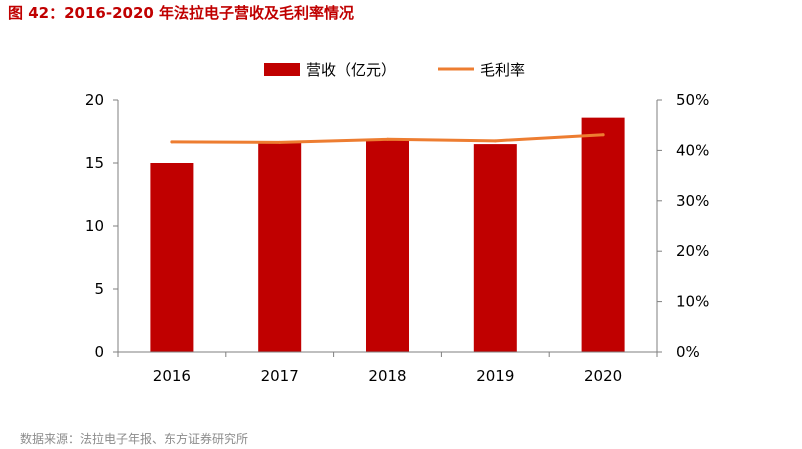  What do you see at coordinates (692, 302) in the screenshot?
I see `right-y-tick-label: 10%` at bounding box center [692, 302].